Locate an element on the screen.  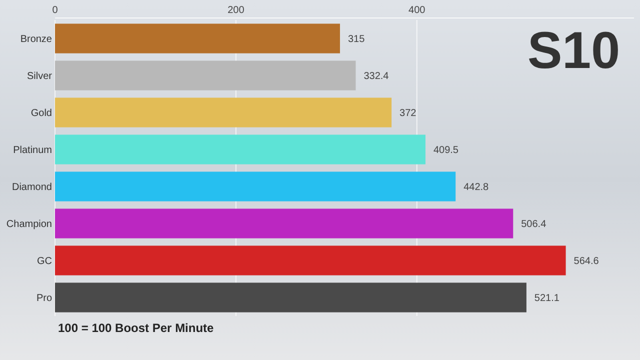
x-tick-label: 0 is located at coordinates (55, 10).